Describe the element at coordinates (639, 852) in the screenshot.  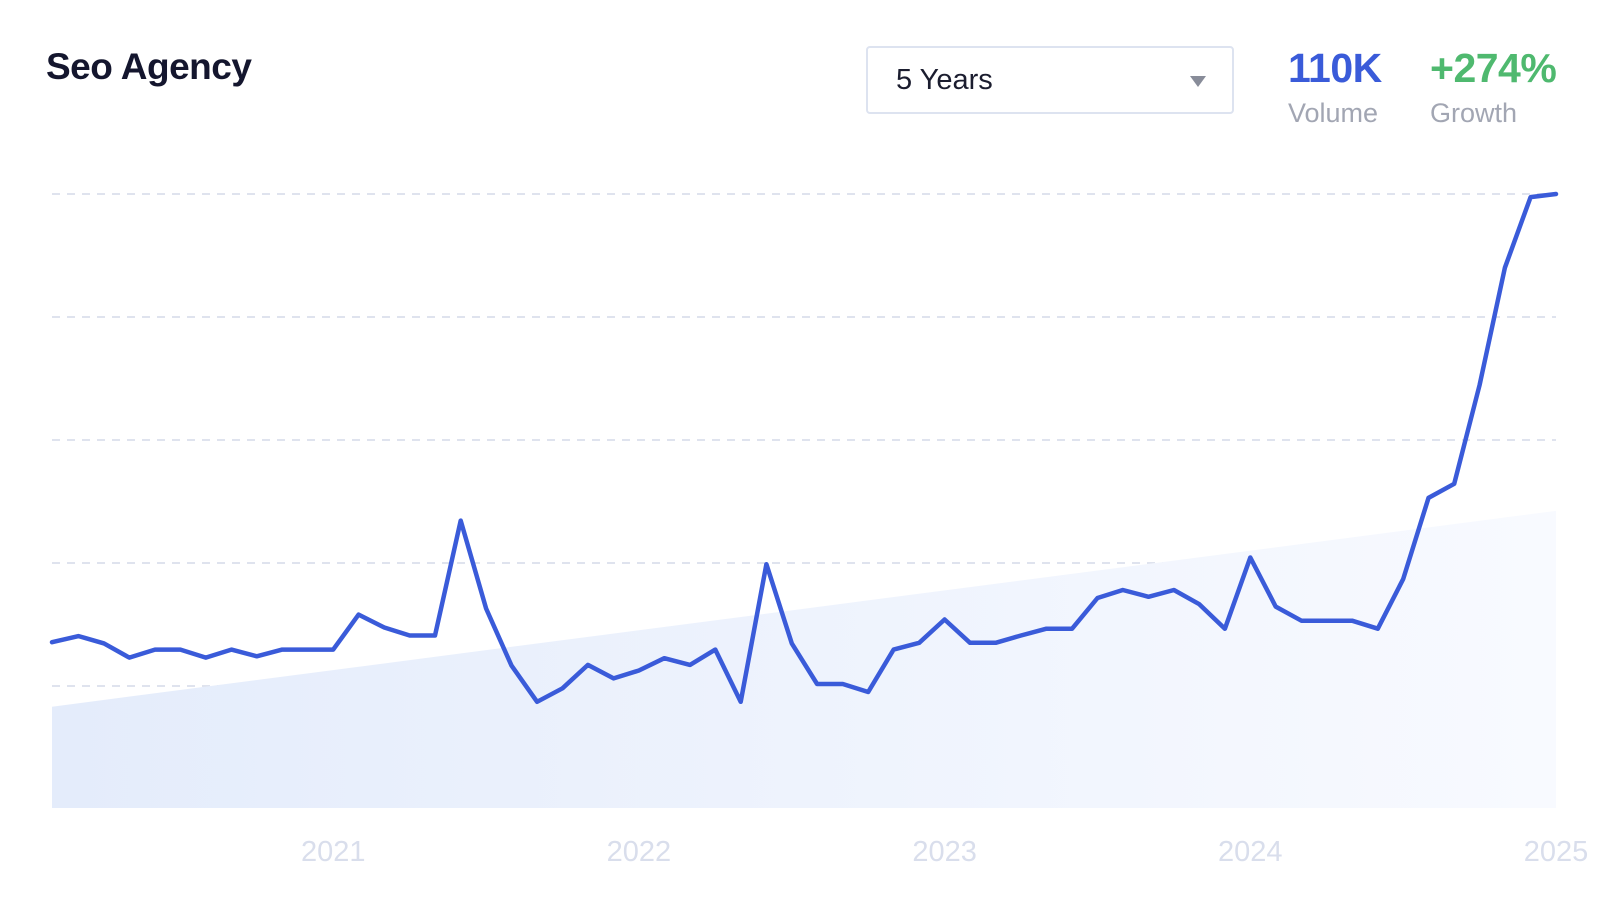
I see `x-tick-label: 2022` at that location.